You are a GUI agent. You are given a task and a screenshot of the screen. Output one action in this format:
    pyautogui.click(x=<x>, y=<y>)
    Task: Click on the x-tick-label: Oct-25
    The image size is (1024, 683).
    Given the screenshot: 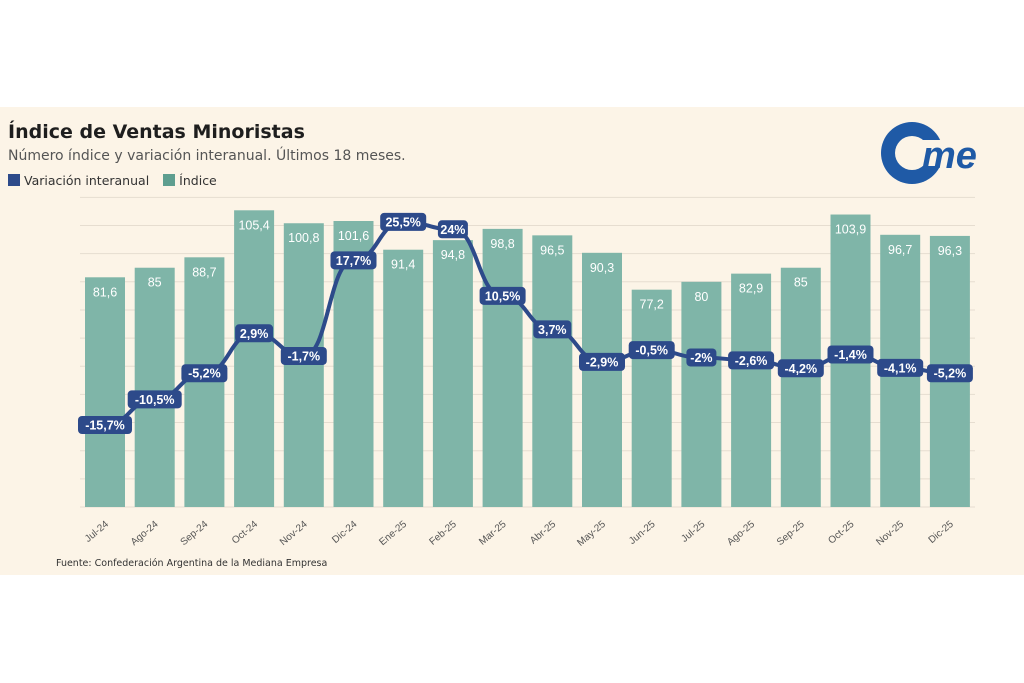 What is the action you would take?
    pyautogui.click(x=841, y=533)
    